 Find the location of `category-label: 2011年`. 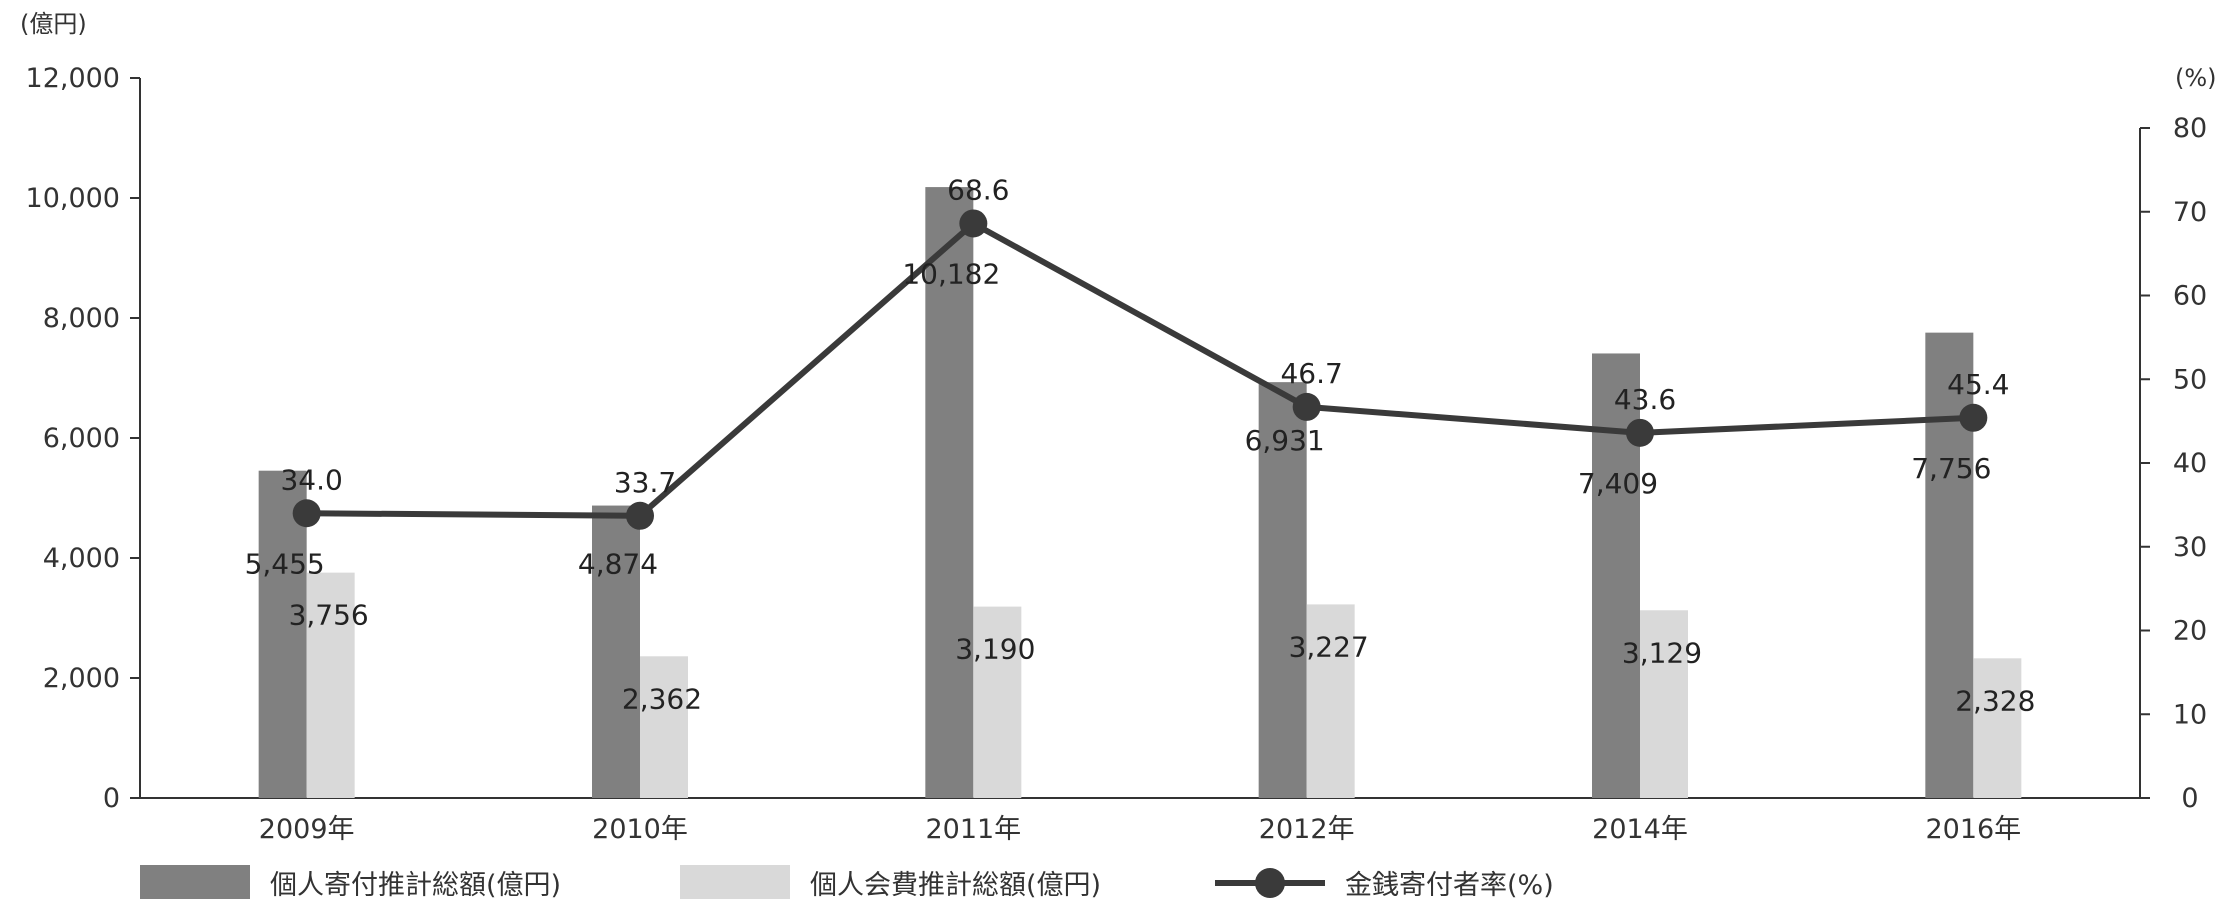

category-label: 2011年 is located at coordinates (973, 829).